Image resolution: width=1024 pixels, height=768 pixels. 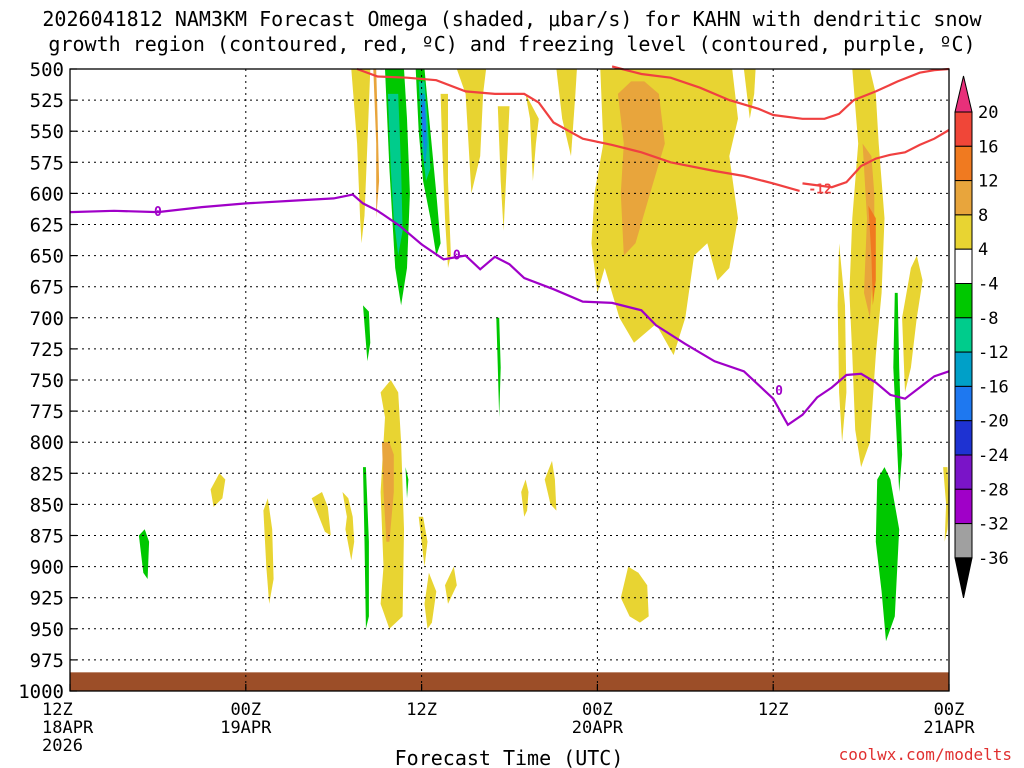 What do you see at coordinates (988, 319) in the screenshot?
I see `colorbar-label: -8` at bounding box center [988, 319].